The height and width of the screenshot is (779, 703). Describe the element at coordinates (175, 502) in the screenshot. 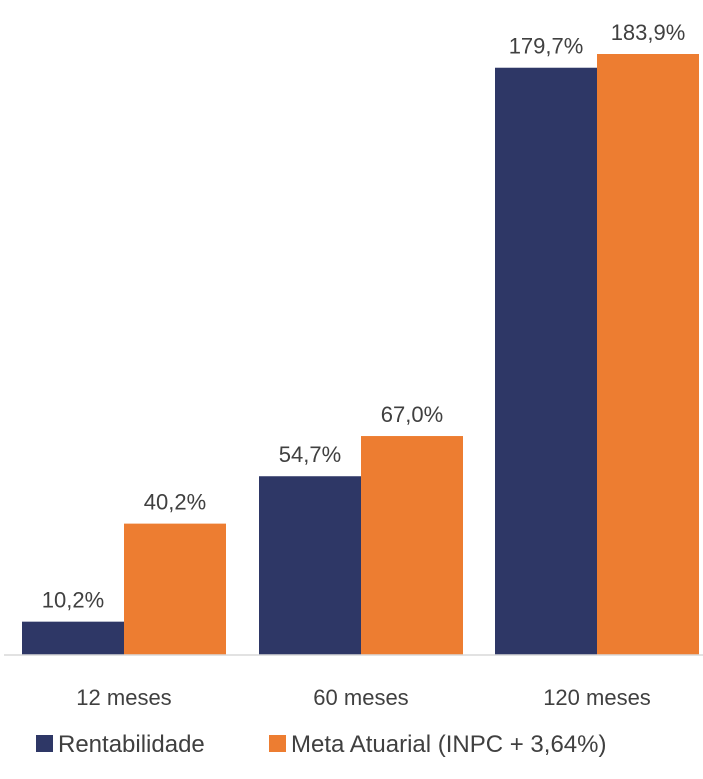

I see `data-label-meta-atuarial-0: 40,2%` at that location.